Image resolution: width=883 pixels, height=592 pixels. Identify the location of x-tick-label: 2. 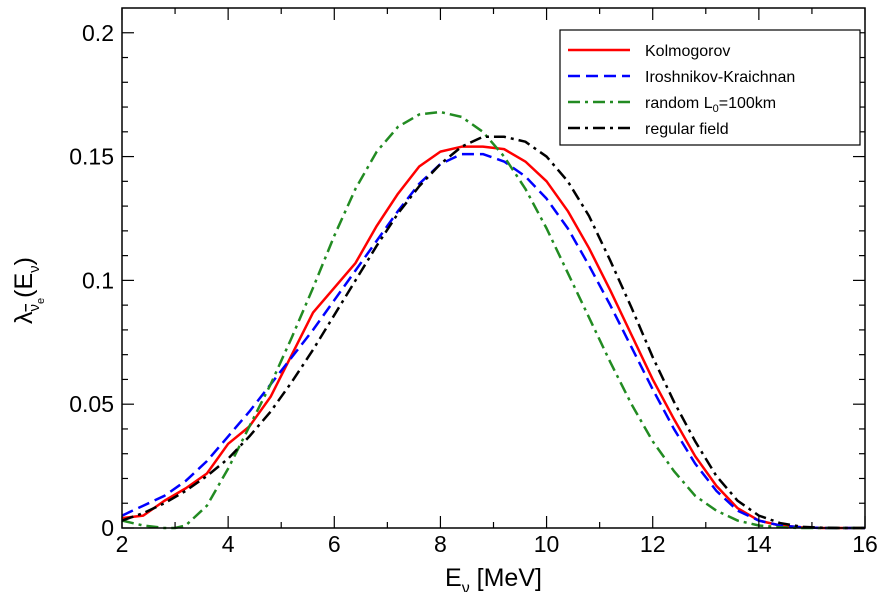
(122, 544).